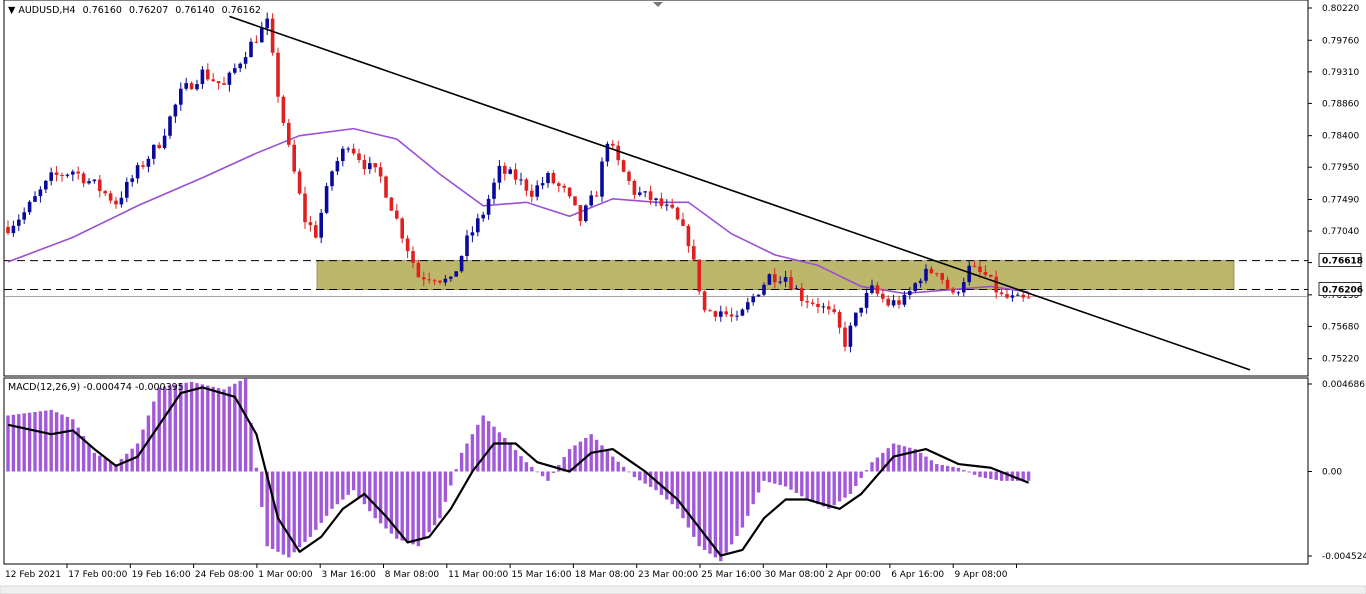 This screenshot has height=594, width=1366. What do you see at coordinates (1342, 262) in the screenshot?
I see `level-label: 0.76618` at bounding box center [1342, 262].